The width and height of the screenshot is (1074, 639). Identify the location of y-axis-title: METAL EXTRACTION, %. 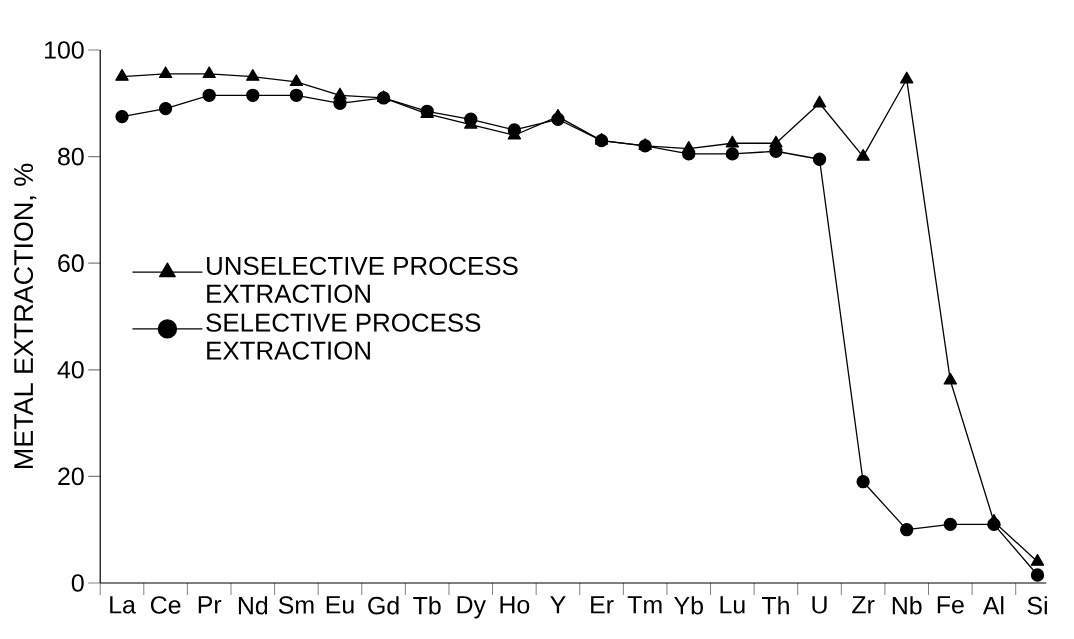
(25, 315).